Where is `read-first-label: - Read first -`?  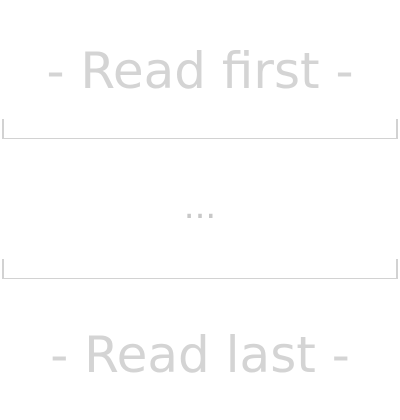
read-first-label: - Read first - is located at coordinates (200, 71).